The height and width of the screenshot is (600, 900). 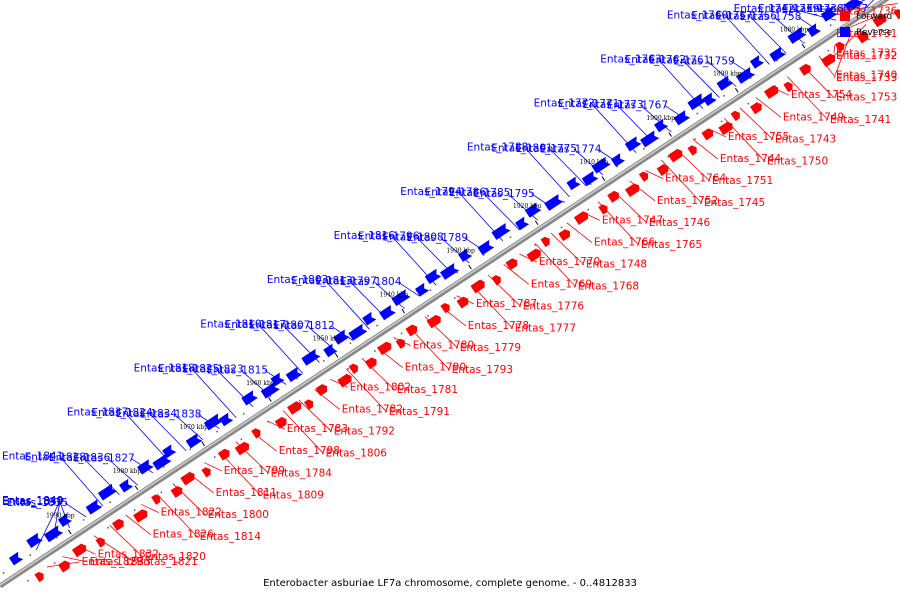 I want to click on gene-label: Entas_1806, so click(x=357, y=454).